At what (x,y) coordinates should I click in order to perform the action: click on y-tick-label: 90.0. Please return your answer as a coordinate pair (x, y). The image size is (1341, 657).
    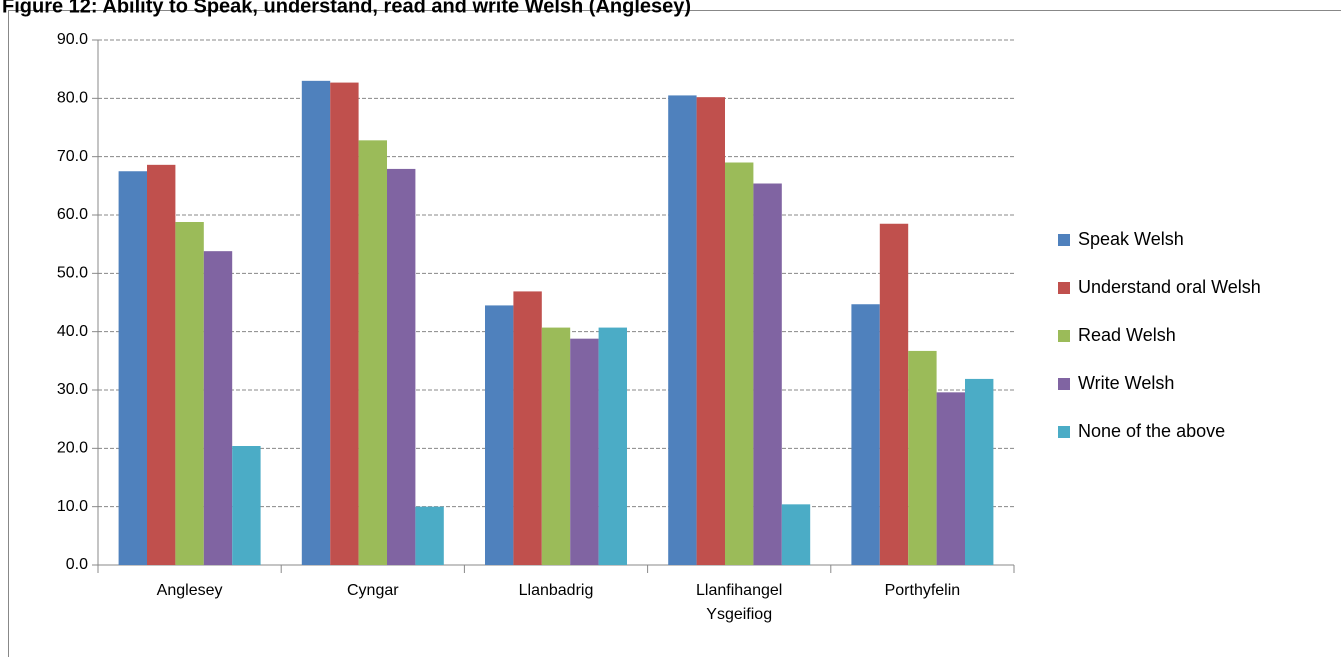
    Looking at the image, I should click on (72, 39).